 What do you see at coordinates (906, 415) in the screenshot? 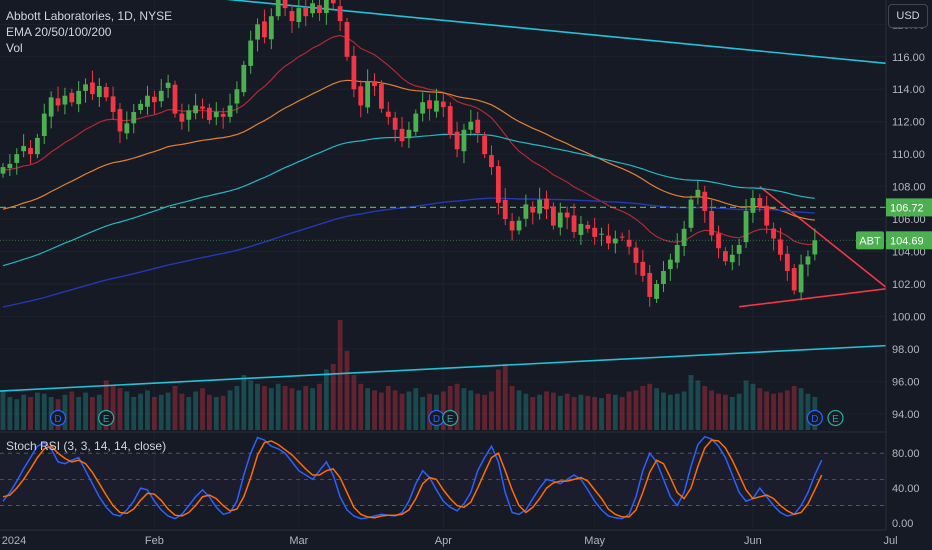
I see `price-tick-label: 94.00` at bounding box center [906, 415].